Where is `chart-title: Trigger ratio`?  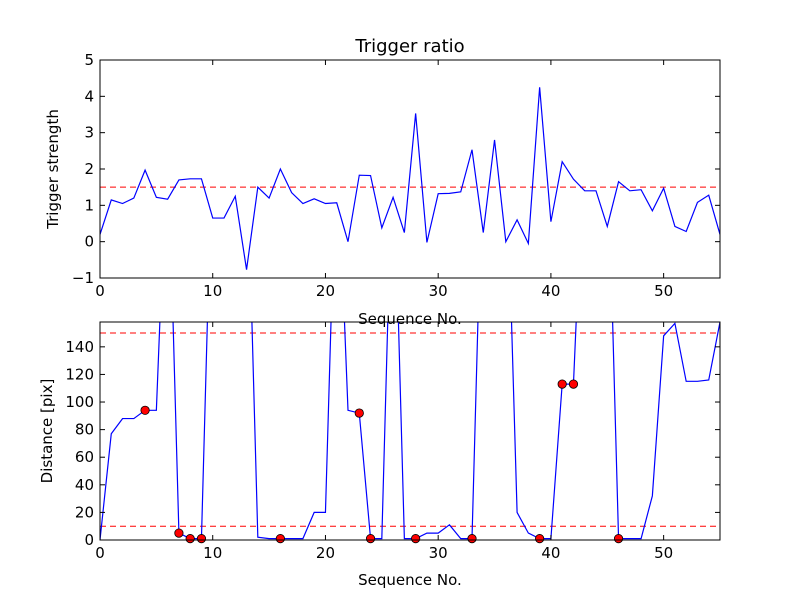
chart-title: Trigger ratio is located at coordinates (409, 46).